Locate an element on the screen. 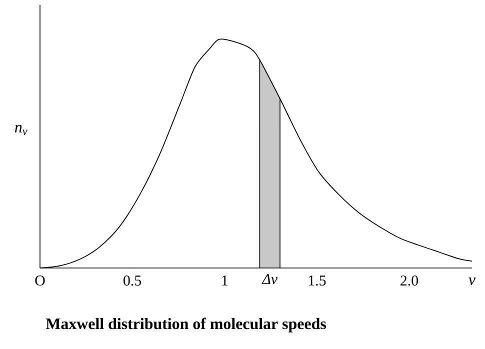 This screenshot has width=485, height=349. x-tick-label: 1.5 is located at coordinates (317, 281).